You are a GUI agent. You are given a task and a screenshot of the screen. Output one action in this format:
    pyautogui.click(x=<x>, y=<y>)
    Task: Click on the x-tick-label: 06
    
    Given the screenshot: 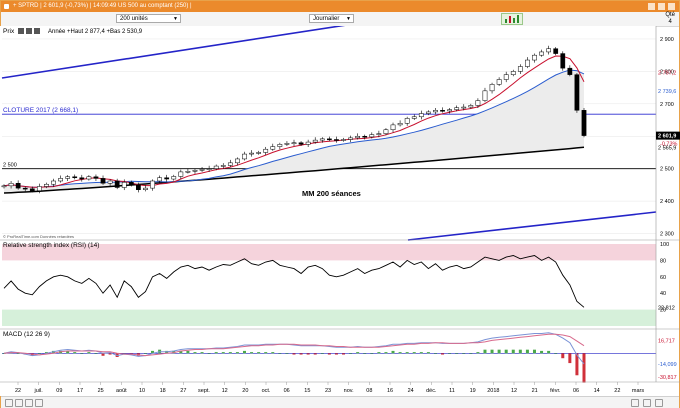 What is the action you would take?
    pyautogui.click(x=287, y=391)
    